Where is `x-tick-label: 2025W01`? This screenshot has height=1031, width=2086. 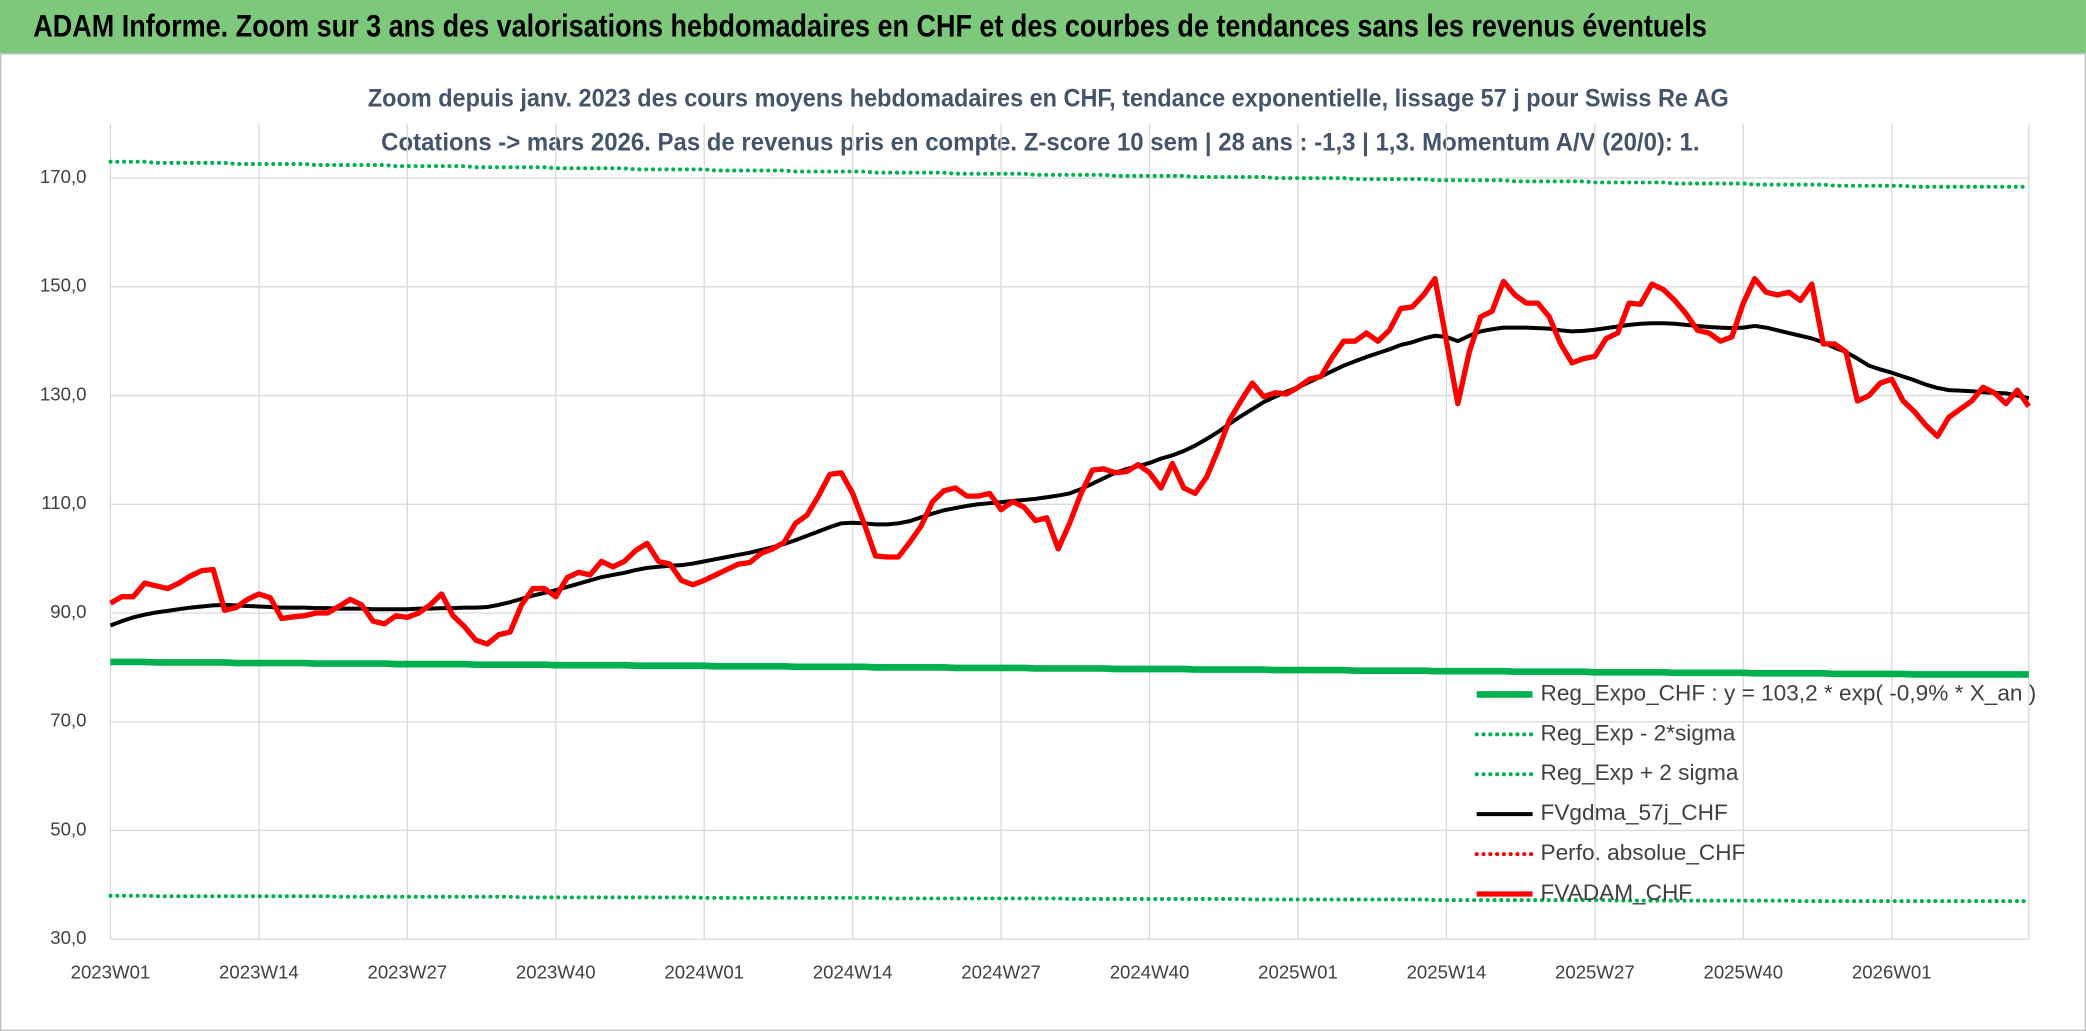 x-tick-label: 2025W01 is located at coordinates (1298, 972).